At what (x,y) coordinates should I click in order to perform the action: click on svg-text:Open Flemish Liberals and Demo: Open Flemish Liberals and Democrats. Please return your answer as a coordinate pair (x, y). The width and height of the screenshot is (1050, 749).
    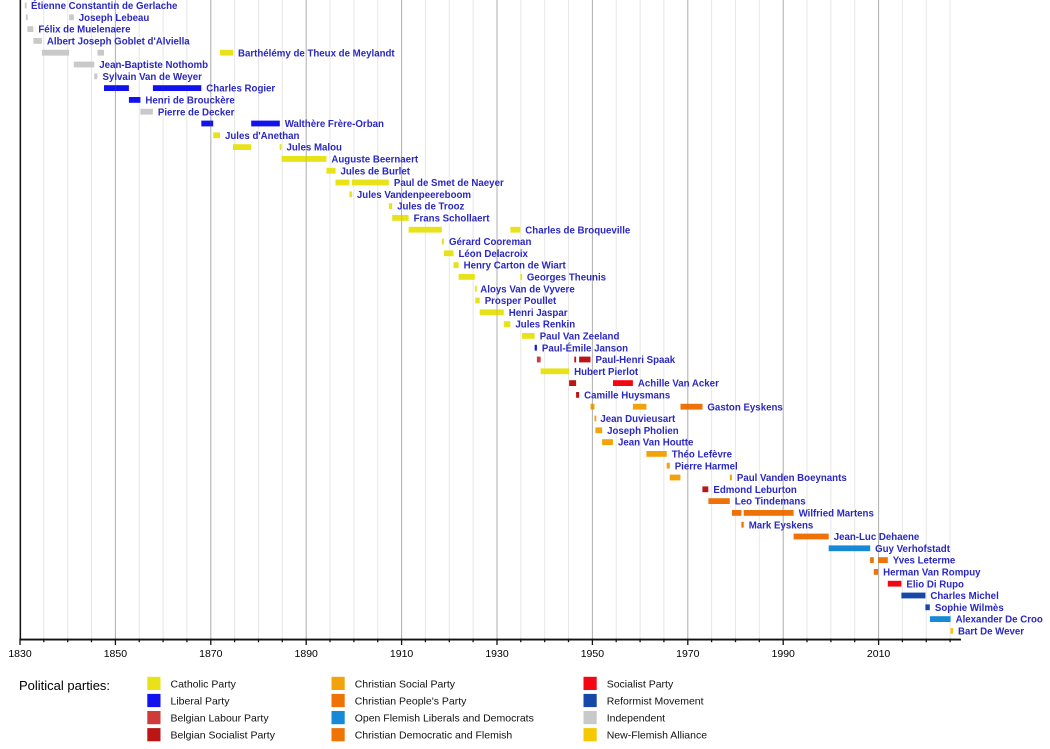
    Looking at the image, I should click on (444, 719).